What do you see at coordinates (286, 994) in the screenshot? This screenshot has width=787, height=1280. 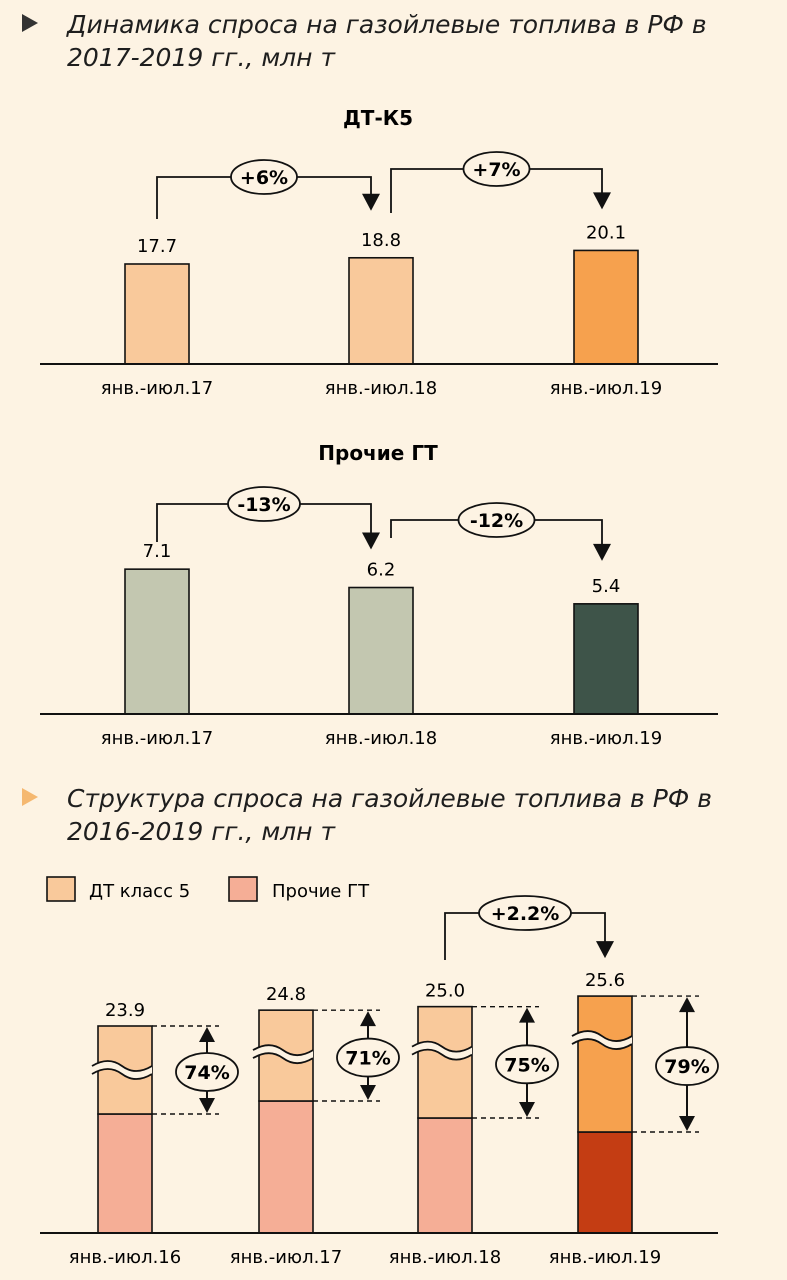 I see `bar-total-label: 24.8` at bounding box center [286, 994].